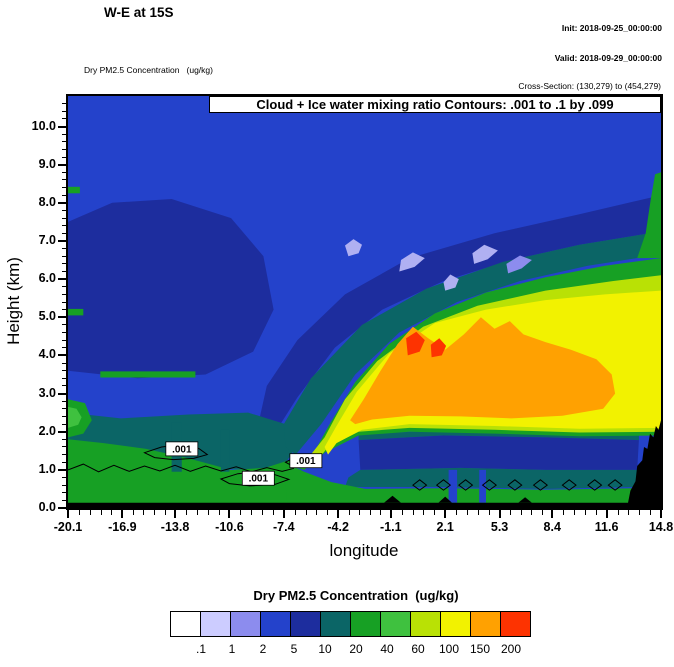 This screenshot has width=674, height=667. What do you see at coordinates (608, 58) in the screenshot?
I see `valid-time-label: Valid: 2018-09-29_00:00:00` at bounding box center [608, 58].